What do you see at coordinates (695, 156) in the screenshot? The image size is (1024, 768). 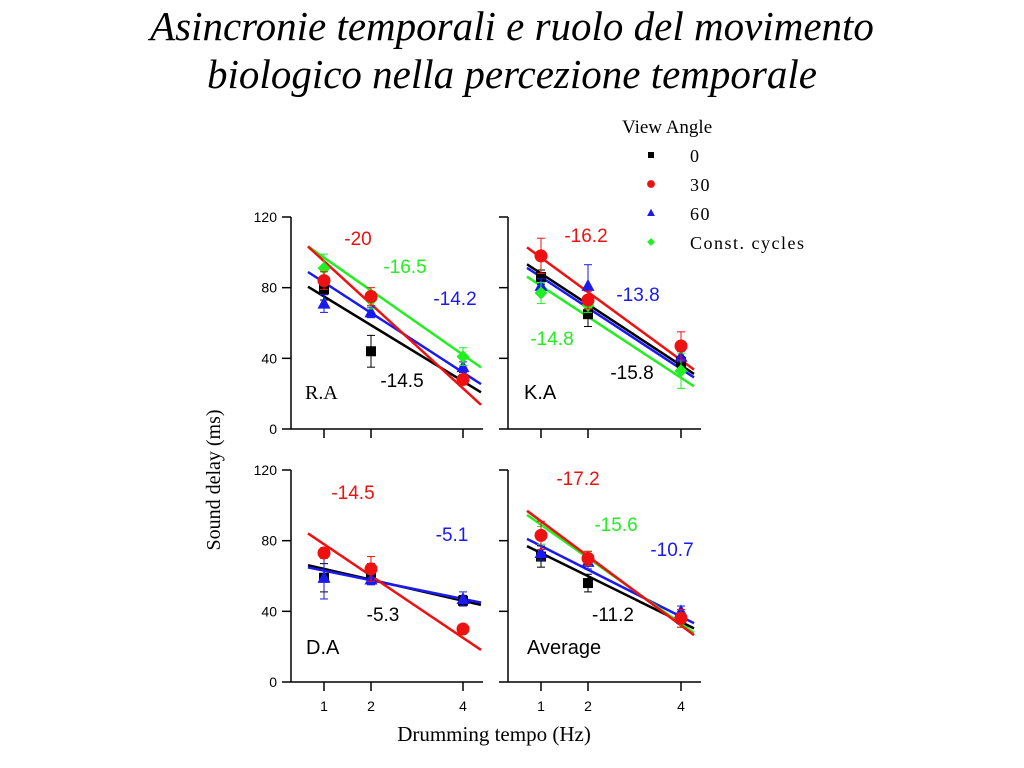 I see `legend-label-0: 0` at bounding box center [695, 156].